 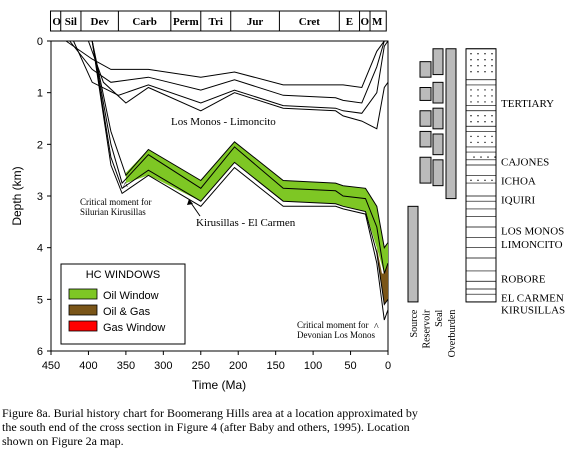 I want to click on element-label-source: Source, so click(x=414, y=323).